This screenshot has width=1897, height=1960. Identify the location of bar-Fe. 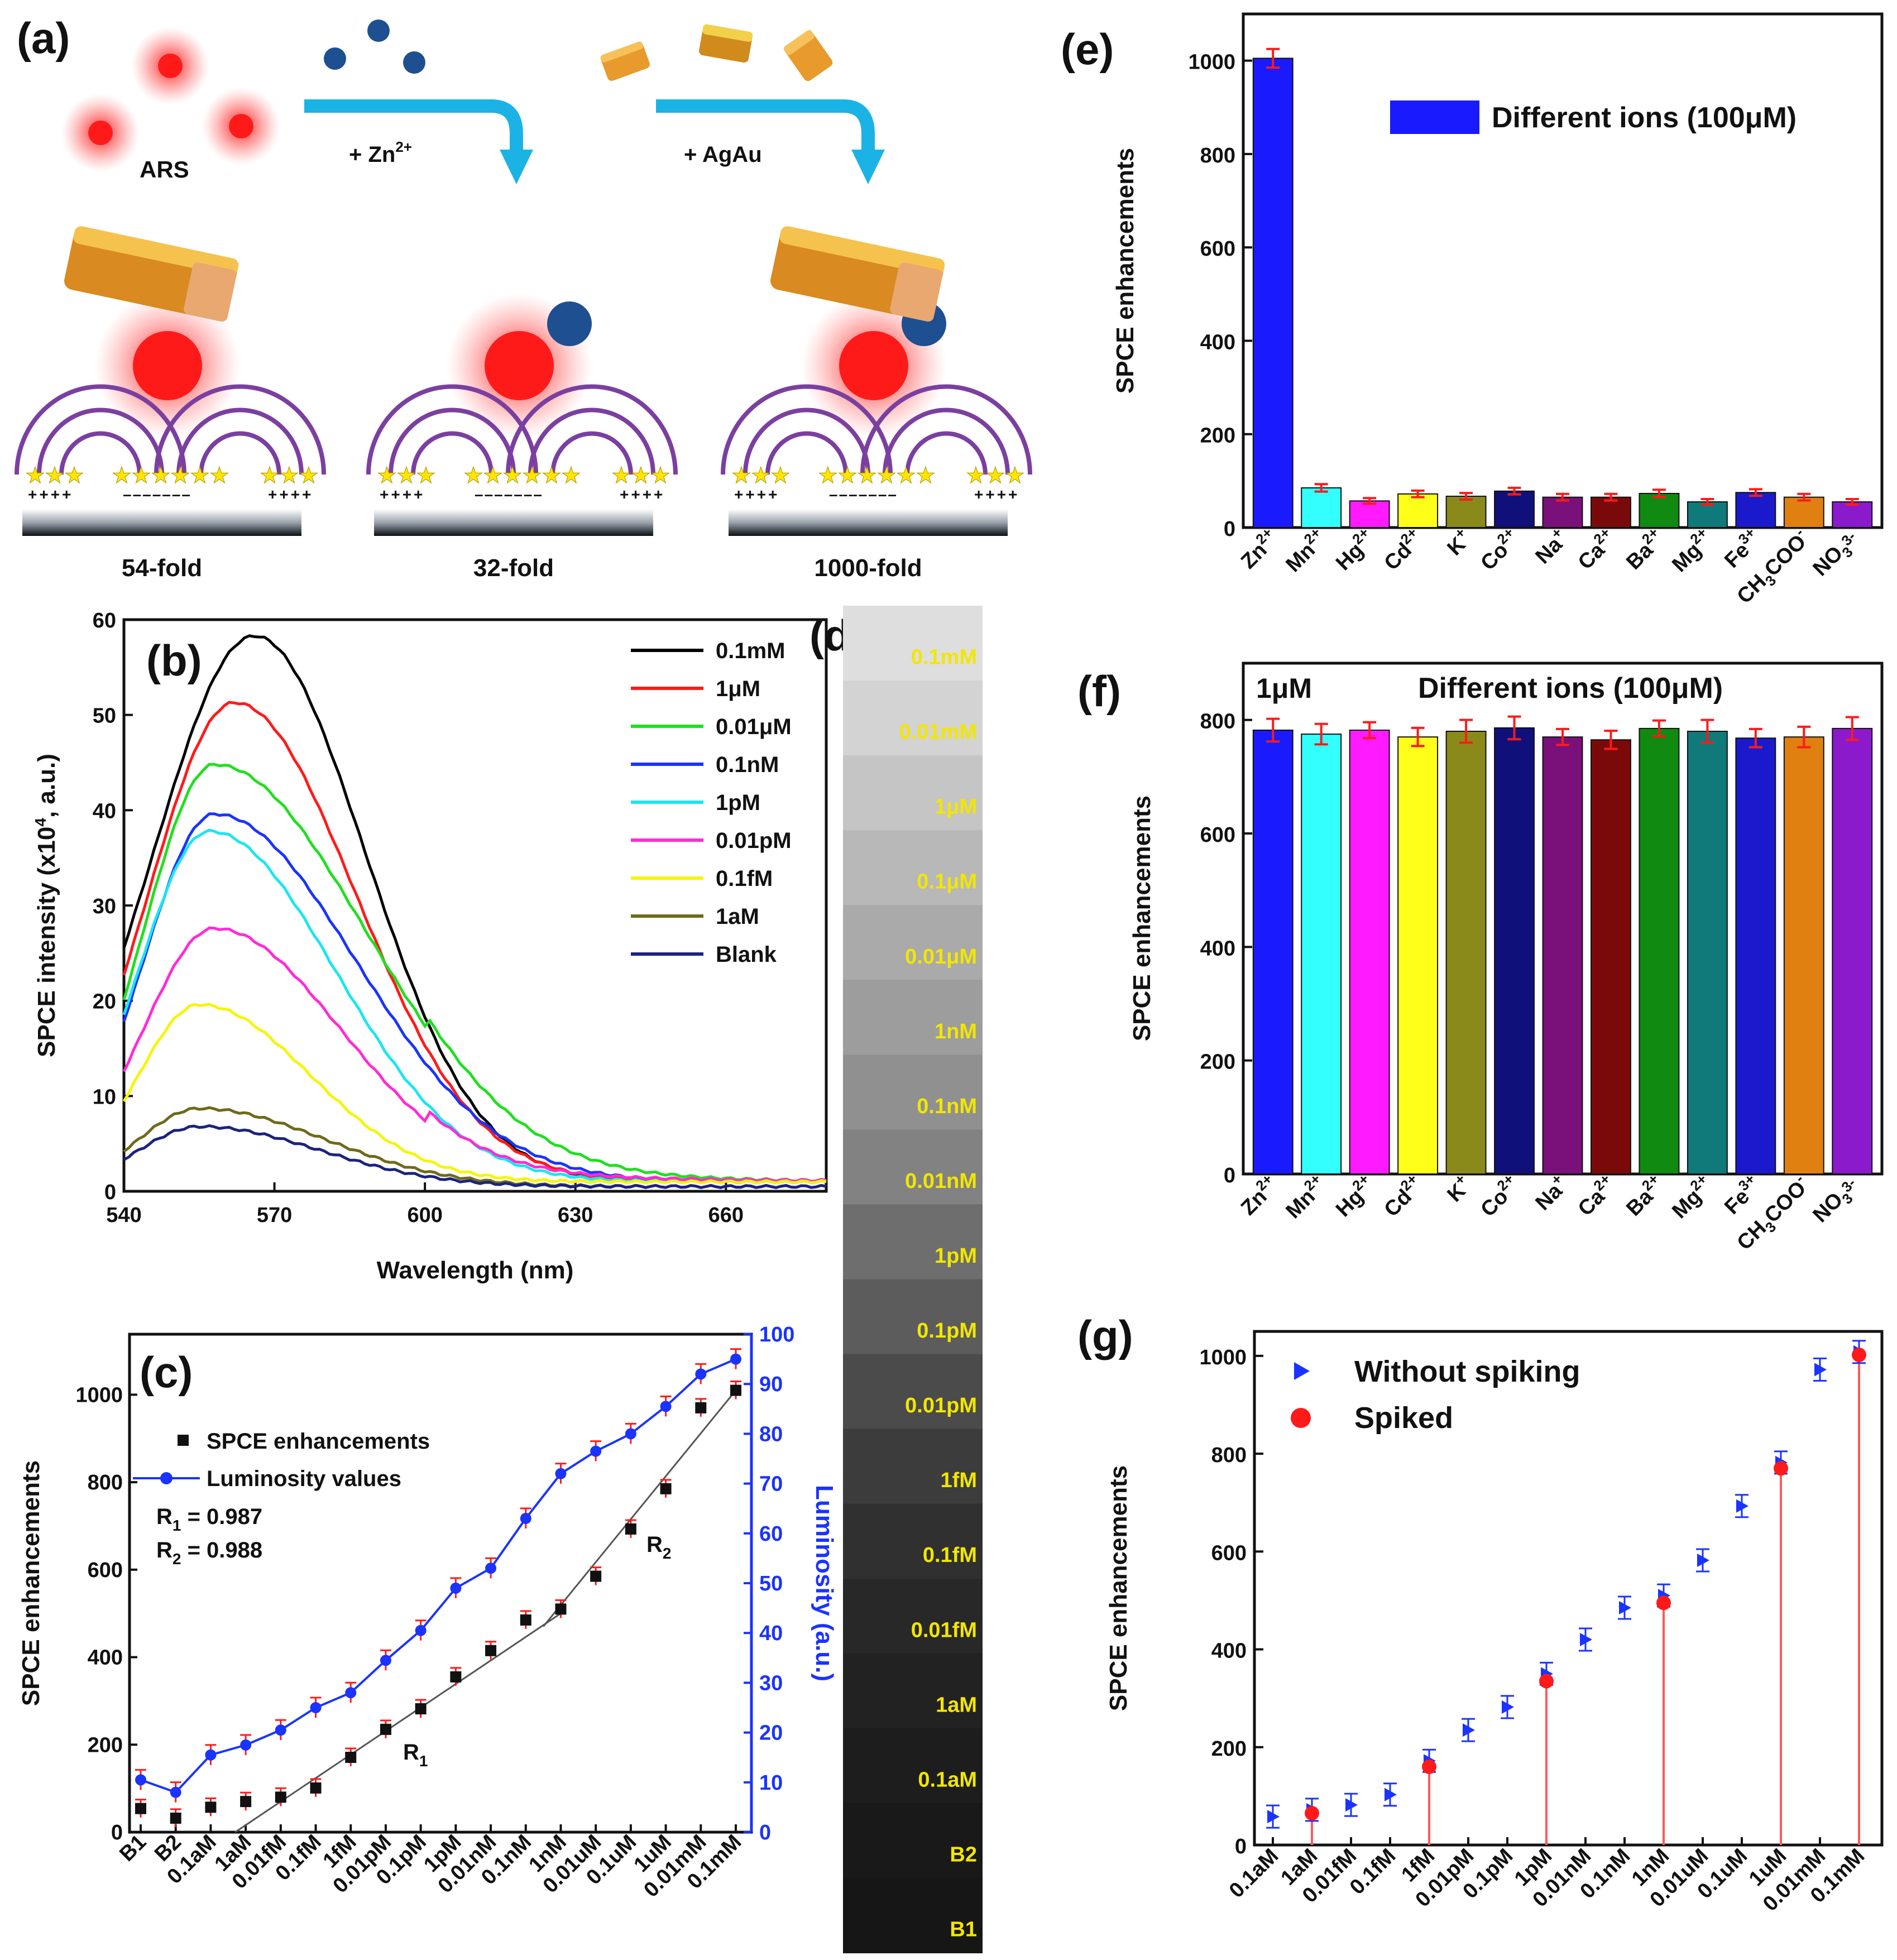
(1755, 510).